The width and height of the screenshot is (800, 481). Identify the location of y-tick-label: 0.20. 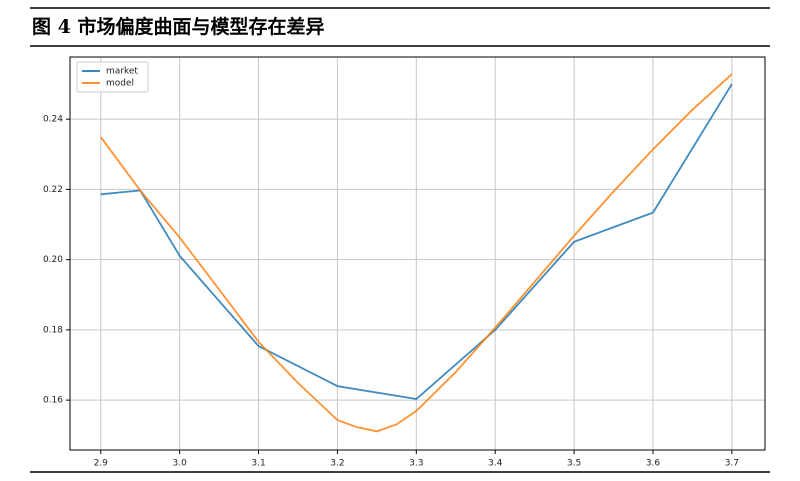
(53, 260).